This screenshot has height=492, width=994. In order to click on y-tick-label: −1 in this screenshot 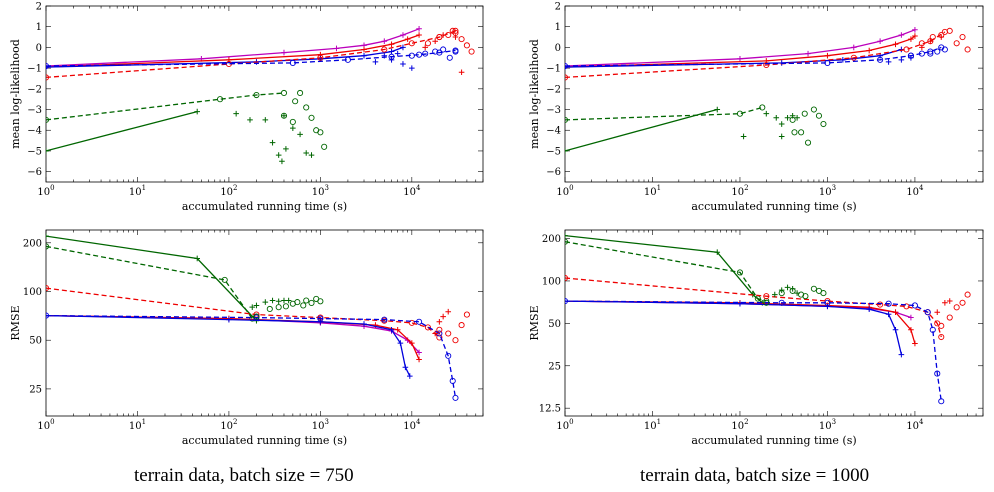, I will do `click(34, 69)`.